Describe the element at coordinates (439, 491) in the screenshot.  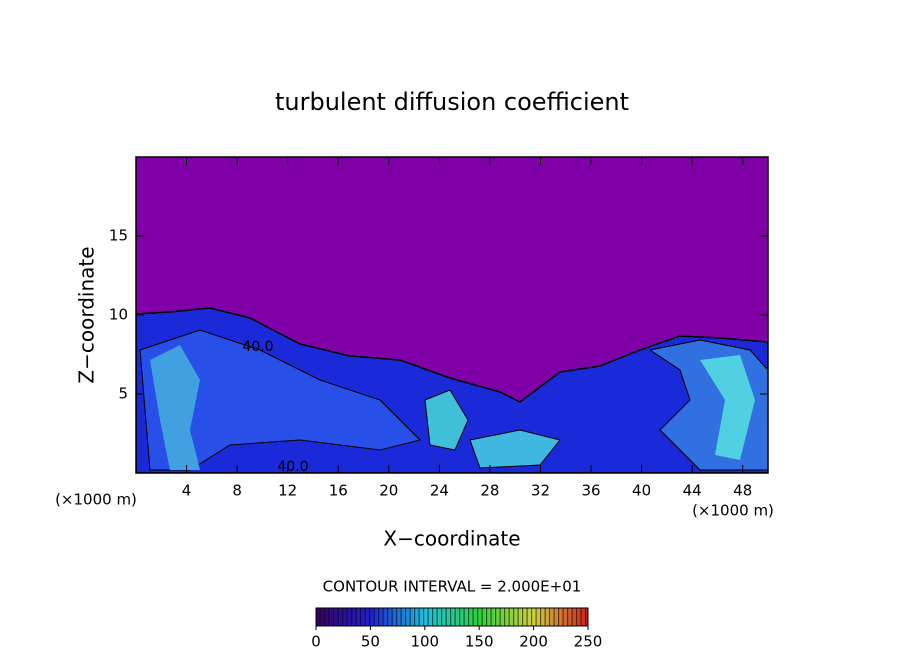
I see `x-tick-label: 24` at that location.